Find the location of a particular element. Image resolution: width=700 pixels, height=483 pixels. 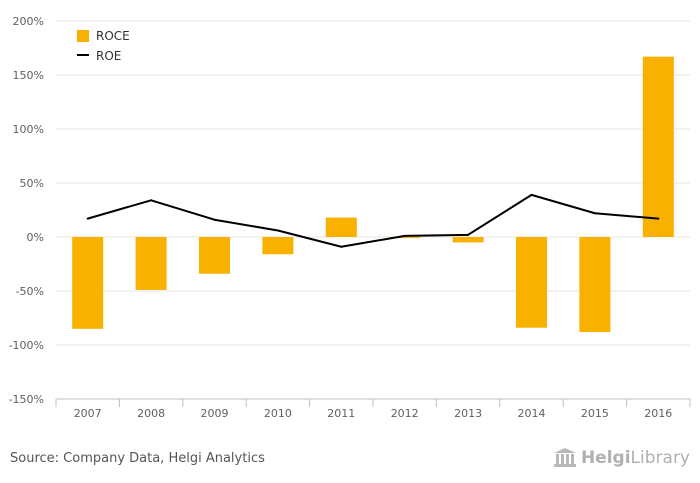

x-tick-label: 2010 is located at coordinates (278, 413).